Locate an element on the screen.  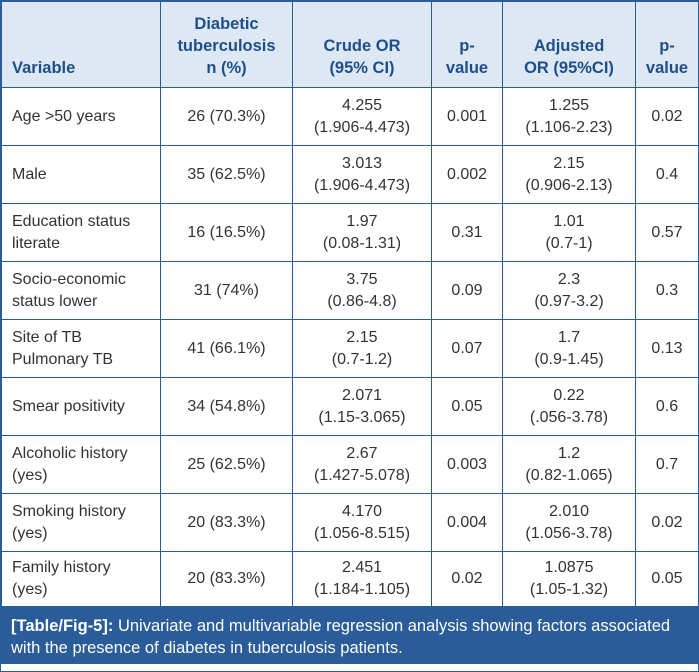
cell-adjusted-or: 0.22 (.056-3.78) is located at coordinates (569, 406).